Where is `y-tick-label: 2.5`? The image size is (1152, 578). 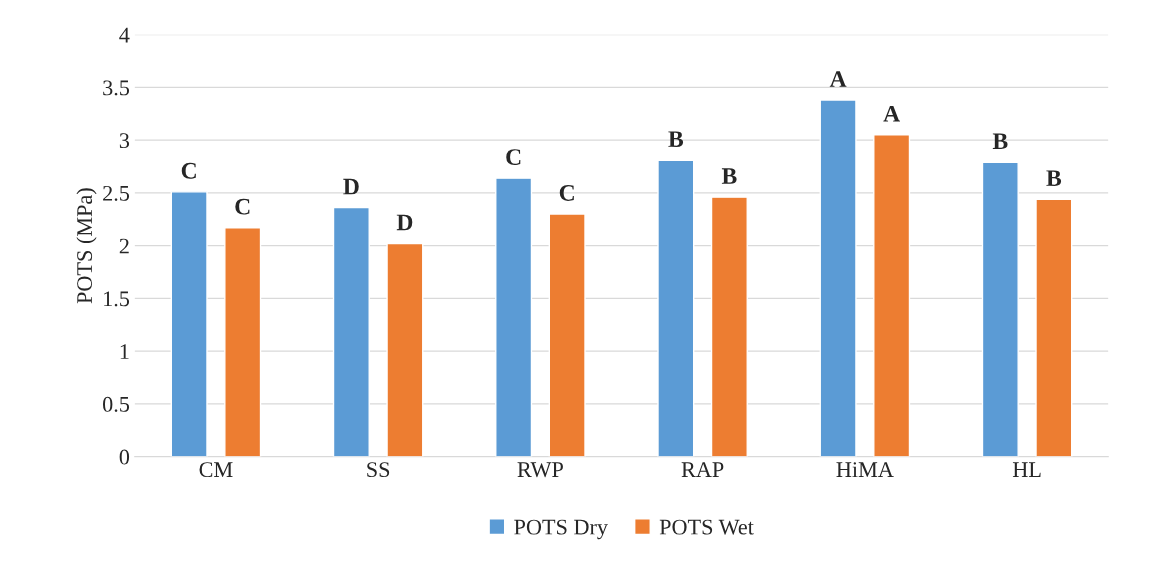
y-tick-label: 2.5 is located at coordinates (116, 193).